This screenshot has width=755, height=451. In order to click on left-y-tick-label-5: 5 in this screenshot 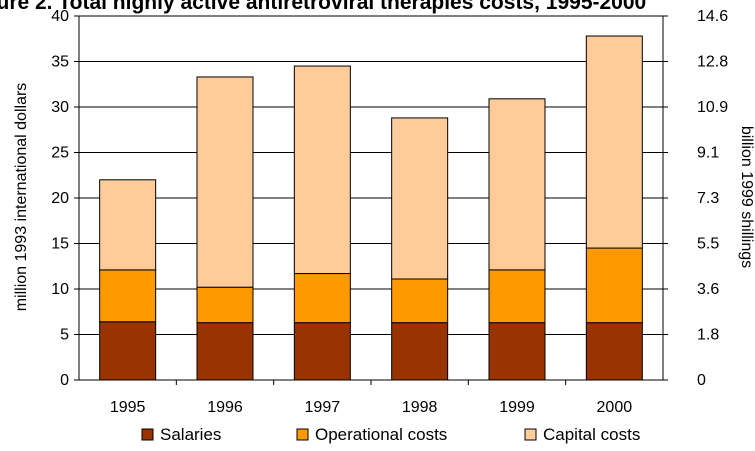, I will do `click(64, 335)`.